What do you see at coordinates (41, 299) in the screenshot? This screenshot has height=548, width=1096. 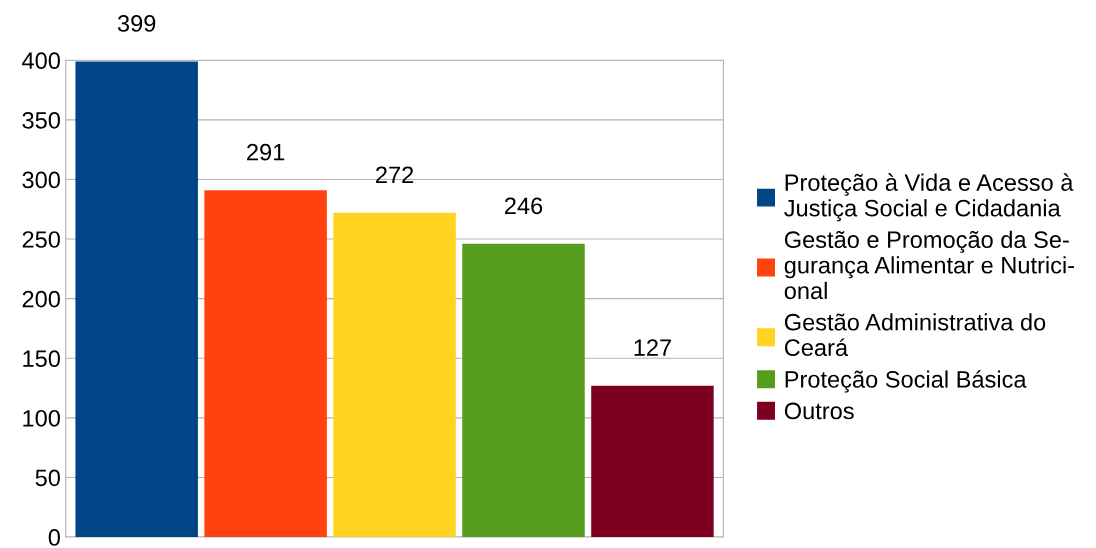 I see `y-tick-label: 200` at bounding box center [41, 299].